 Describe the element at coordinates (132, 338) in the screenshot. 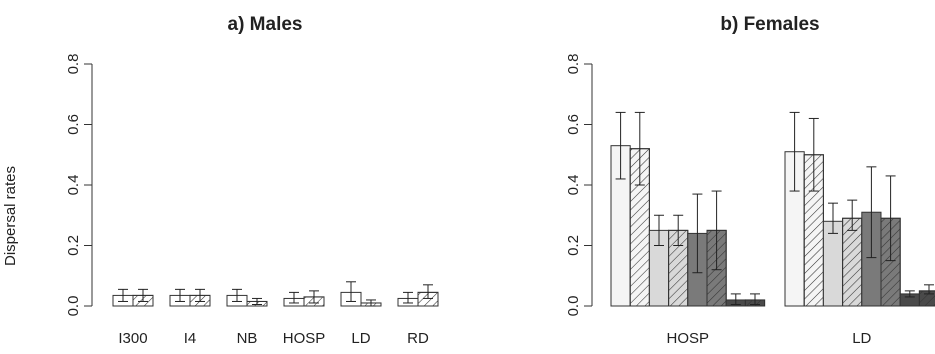

I see `category-label: I300` at that location.